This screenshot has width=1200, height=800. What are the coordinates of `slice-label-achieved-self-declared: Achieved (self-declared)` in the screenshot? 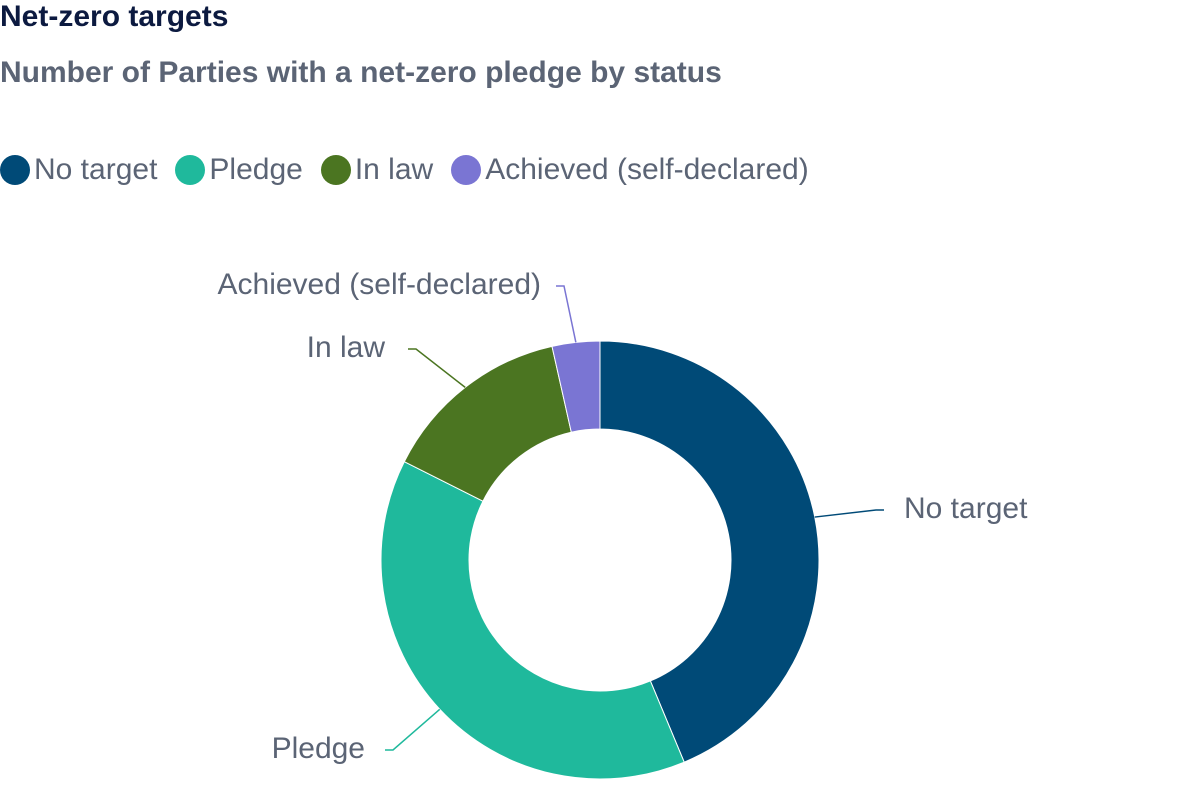 It's located at (379, 284).